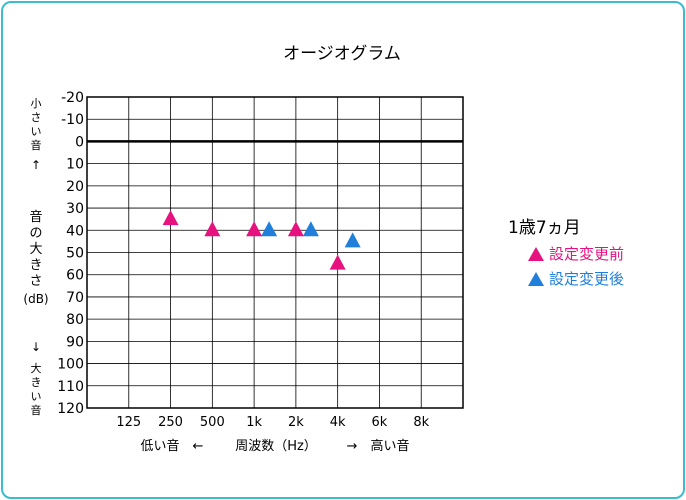 The width and height of the screenshot is (686, 500). What do you see at coordinates (75, 298) in the screenshot?
I see `y-tick-label: 70` at bounding box center [75, 298].